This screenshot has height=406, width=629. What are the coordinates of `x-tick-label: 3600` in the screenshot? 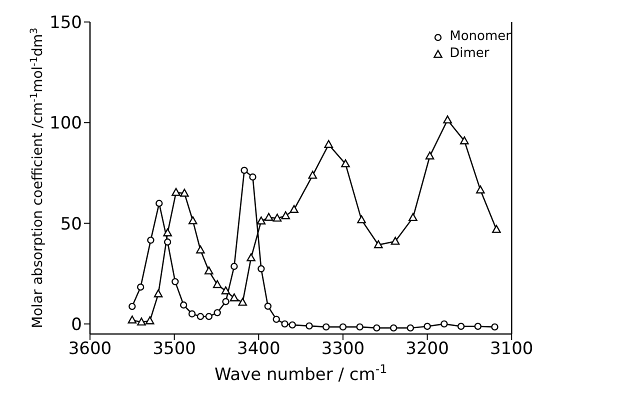 It's located at (90, 349).